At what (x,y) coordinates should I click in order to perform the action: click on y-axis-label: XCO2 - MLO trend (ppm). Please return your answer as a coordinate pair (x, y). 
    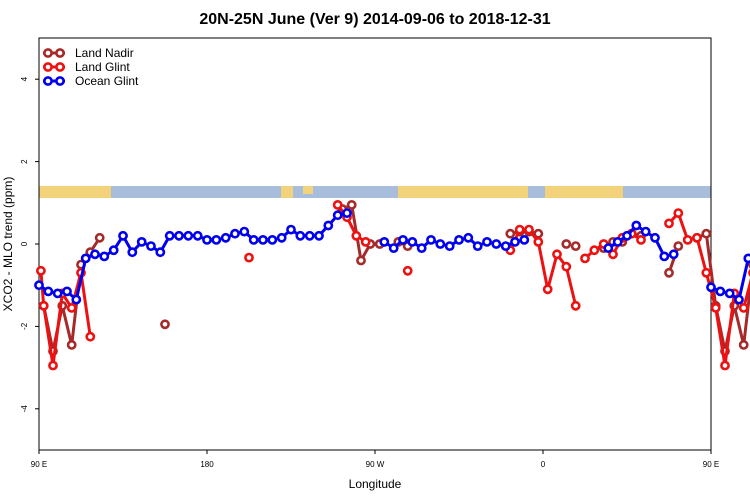
    Looking at the image, I should click on (8, 244).